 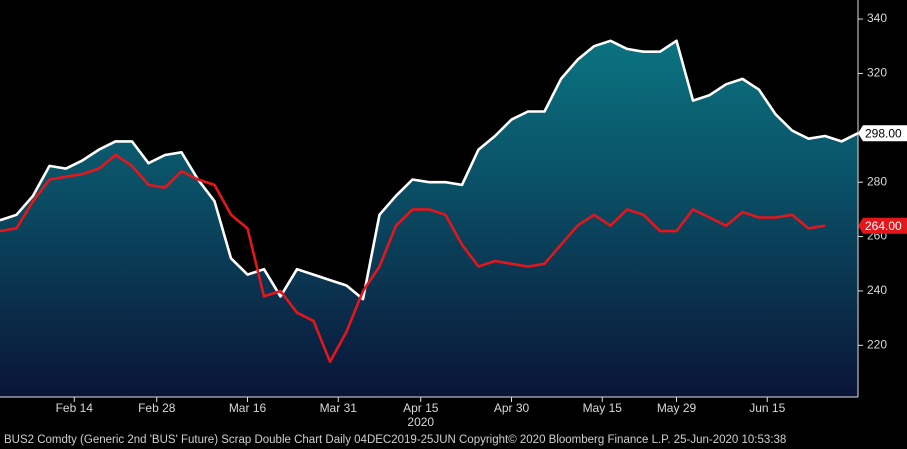 I want to click on x-tick-label: May 29, so click(x=677, y=408).